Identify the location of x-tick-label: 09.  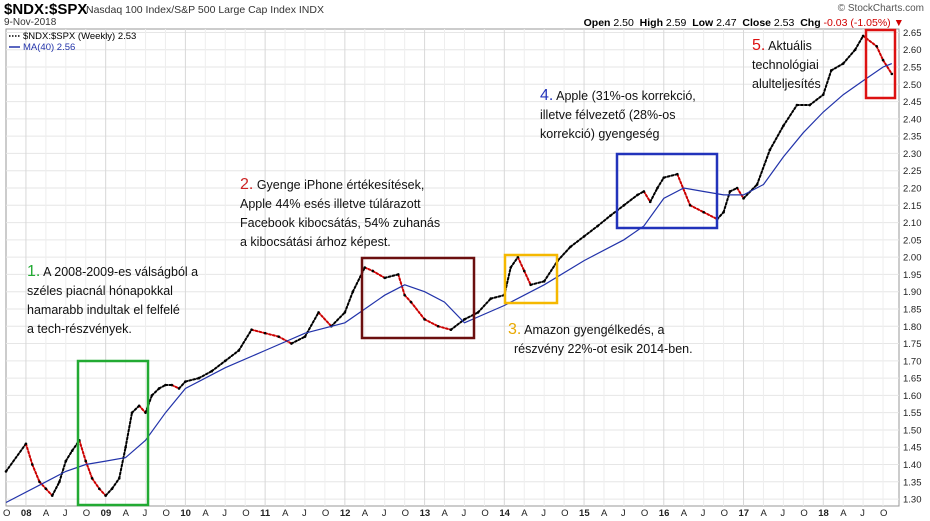
(106, 513).